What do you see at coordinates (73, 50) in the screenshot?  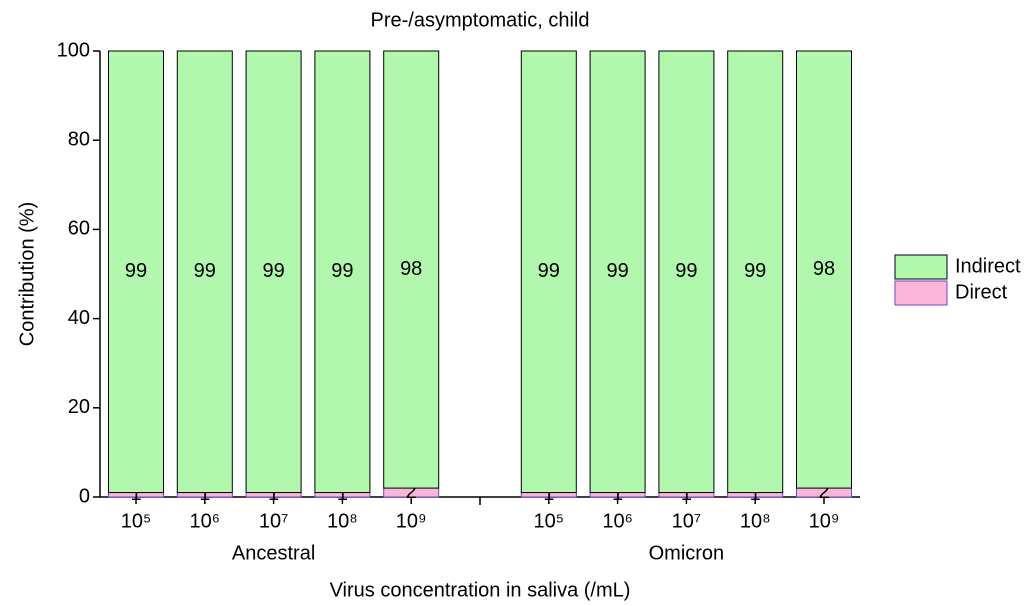 I see `y-tick-label: 100` at bounding box center [73, 50].